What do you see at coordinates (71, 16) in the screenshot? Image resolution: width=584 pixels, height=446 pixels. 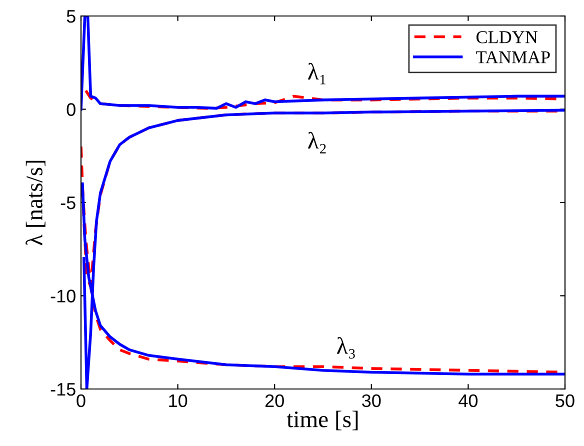 I see `y-tick-label: 5` at bounding box center [71, 16].